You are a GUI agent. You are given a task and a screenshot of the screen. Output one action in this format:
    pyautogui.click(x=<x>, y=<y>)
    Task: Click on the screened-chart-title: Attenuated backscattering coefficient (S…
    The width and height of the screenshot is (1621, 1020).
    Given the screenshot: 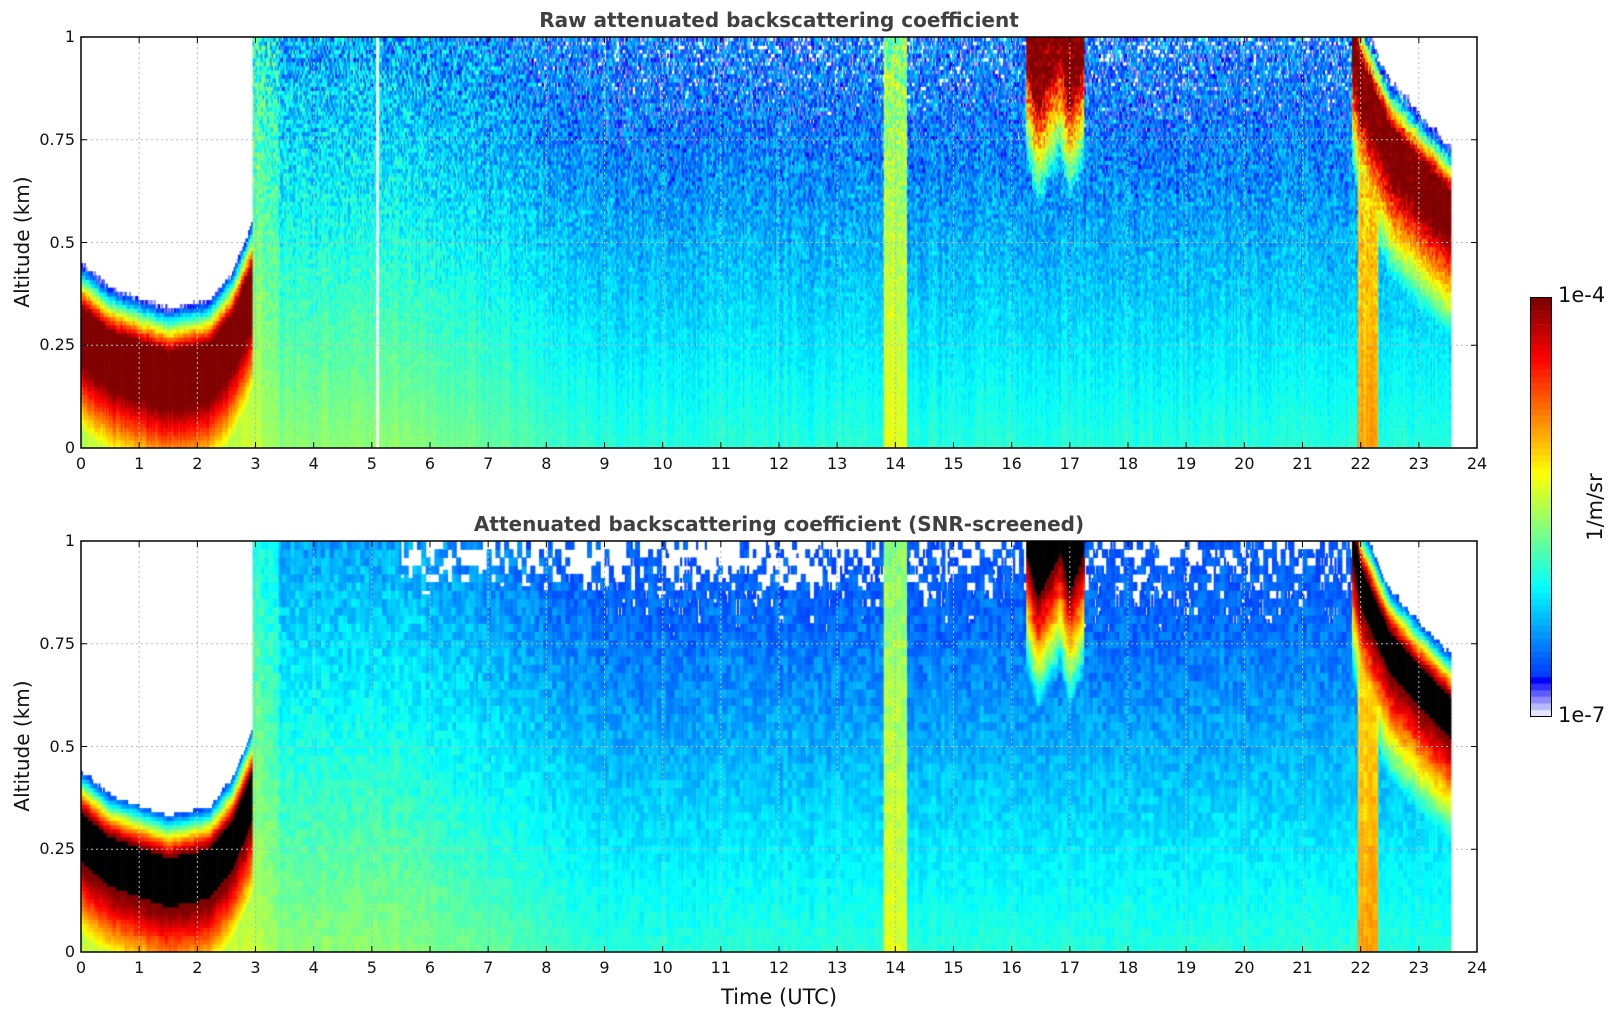 What is the action you would take?
    pyautogui.click(x=779, y=524)
    